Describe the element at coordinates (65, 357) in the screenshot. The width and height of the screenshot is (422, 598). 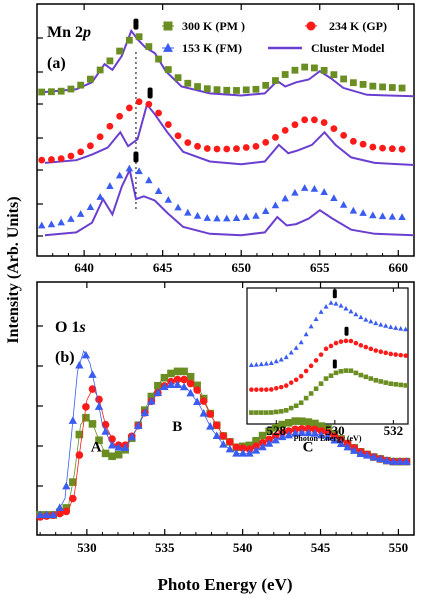
I see `panel-b-label: (b)` at that location.